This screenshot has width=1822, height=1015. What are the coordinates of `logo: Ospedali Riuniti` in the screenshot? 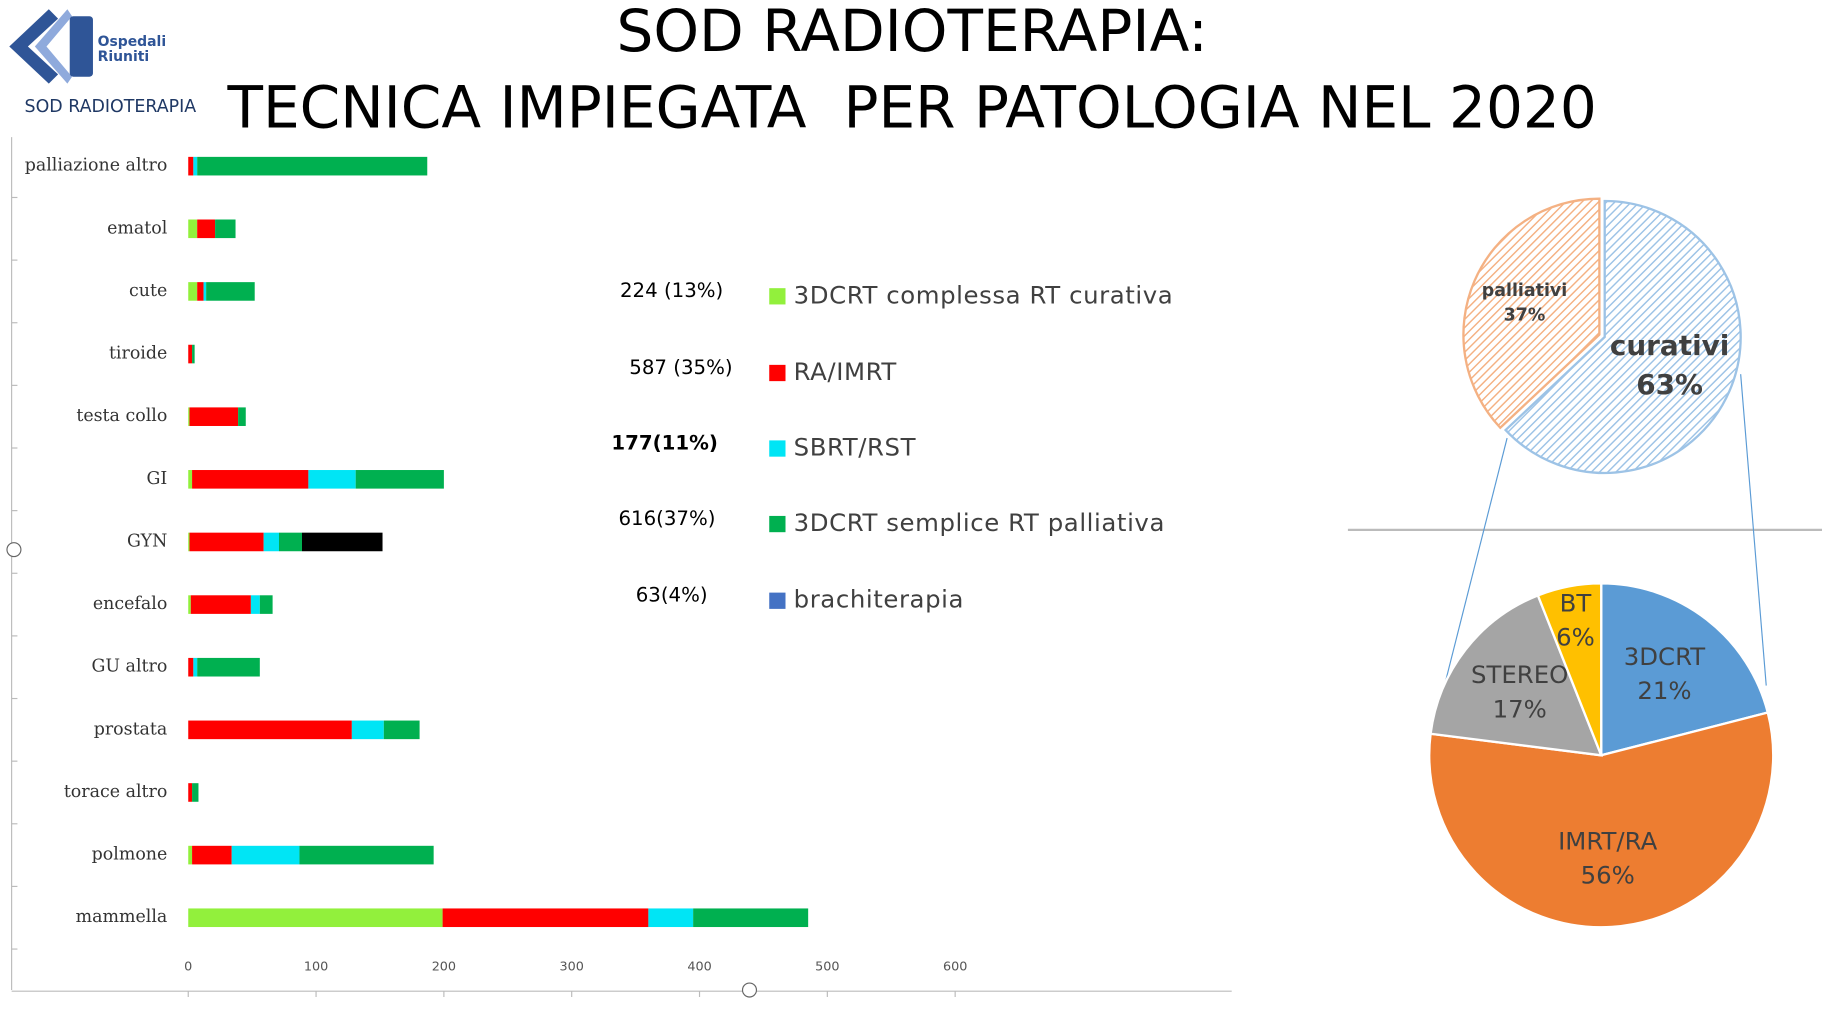 It's located at (88, 46).